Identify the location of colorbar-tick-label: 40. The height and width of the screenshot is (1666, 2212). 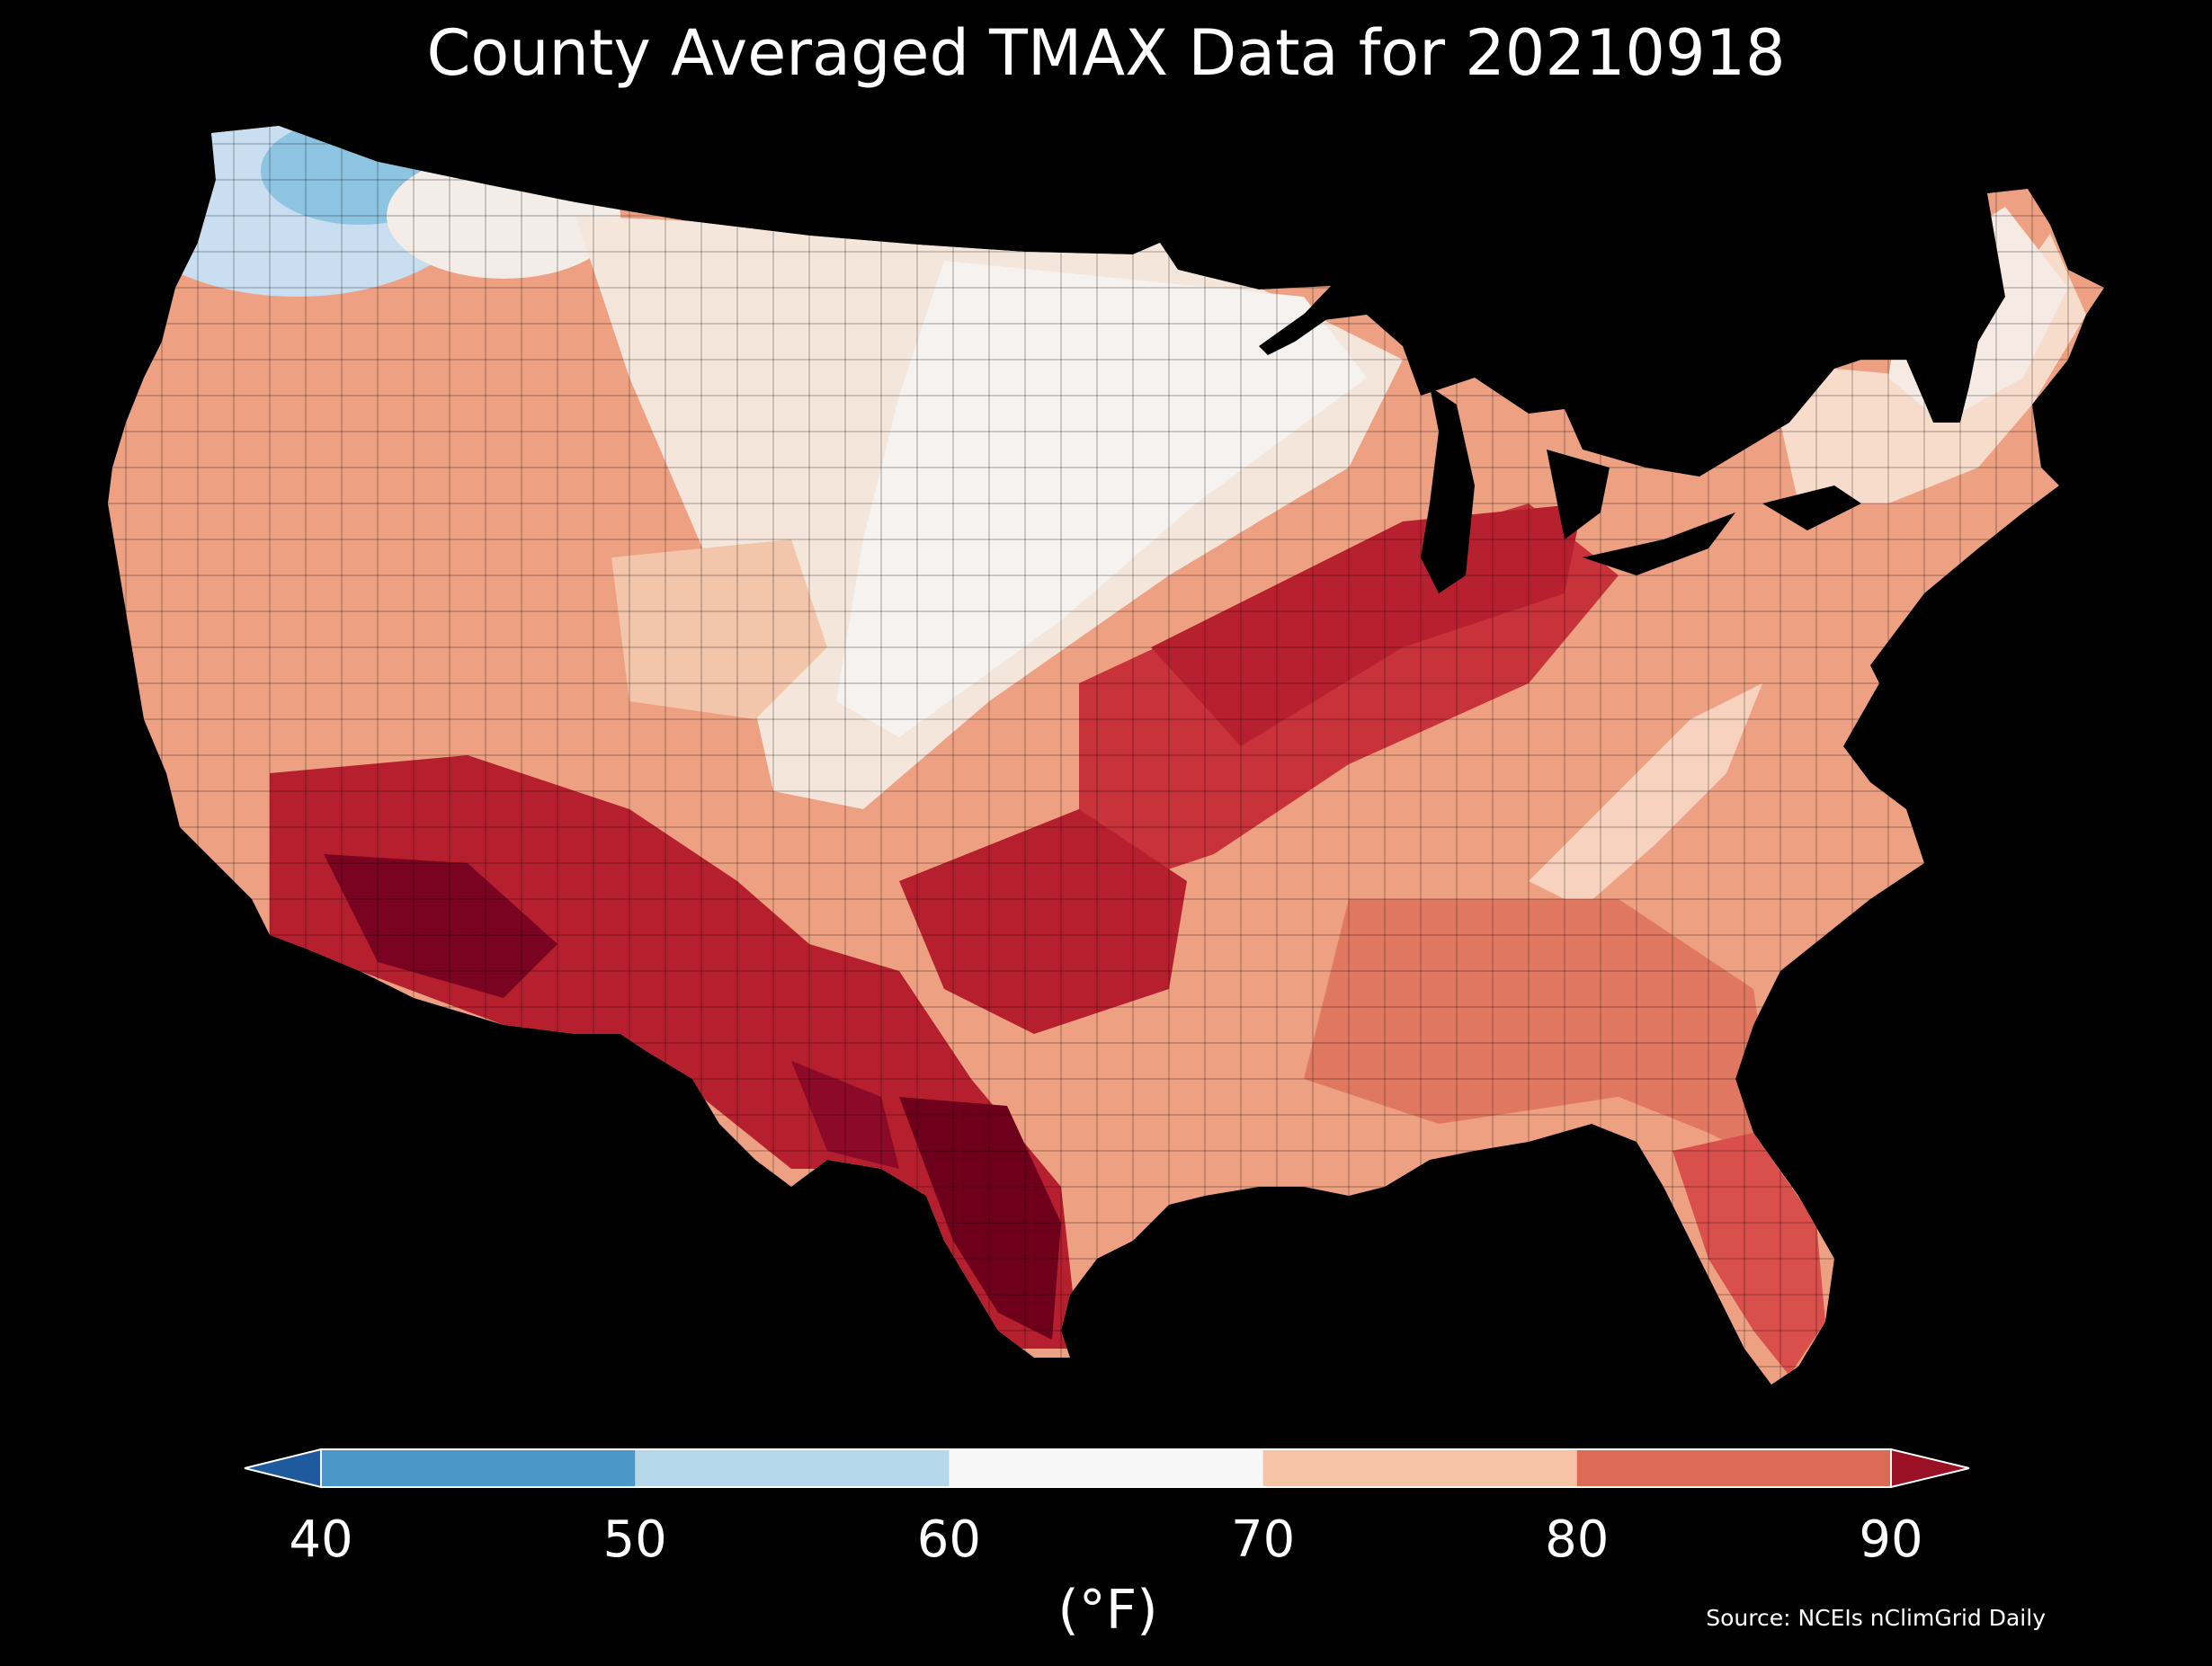
(321, 1540).